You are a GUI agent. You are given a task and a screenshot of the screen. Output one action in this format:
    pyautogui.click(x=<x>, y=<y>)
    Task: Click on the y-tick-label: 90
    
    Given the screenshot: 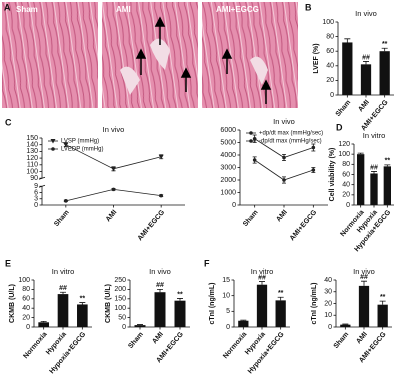 What is the action you would take?
    pyautogui.click(x=34, y=178)
    